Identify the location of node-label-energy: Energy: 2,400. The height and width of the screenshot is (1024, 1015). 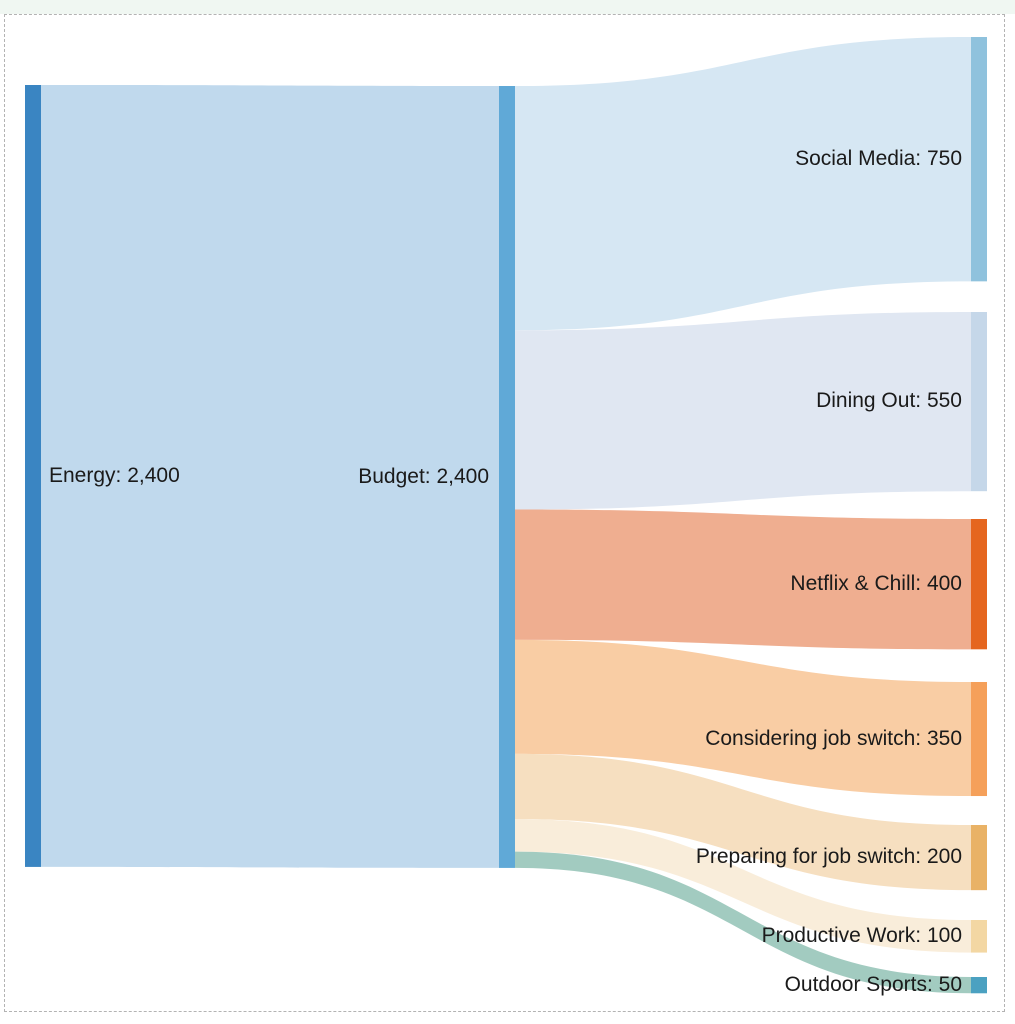
(114, 475).